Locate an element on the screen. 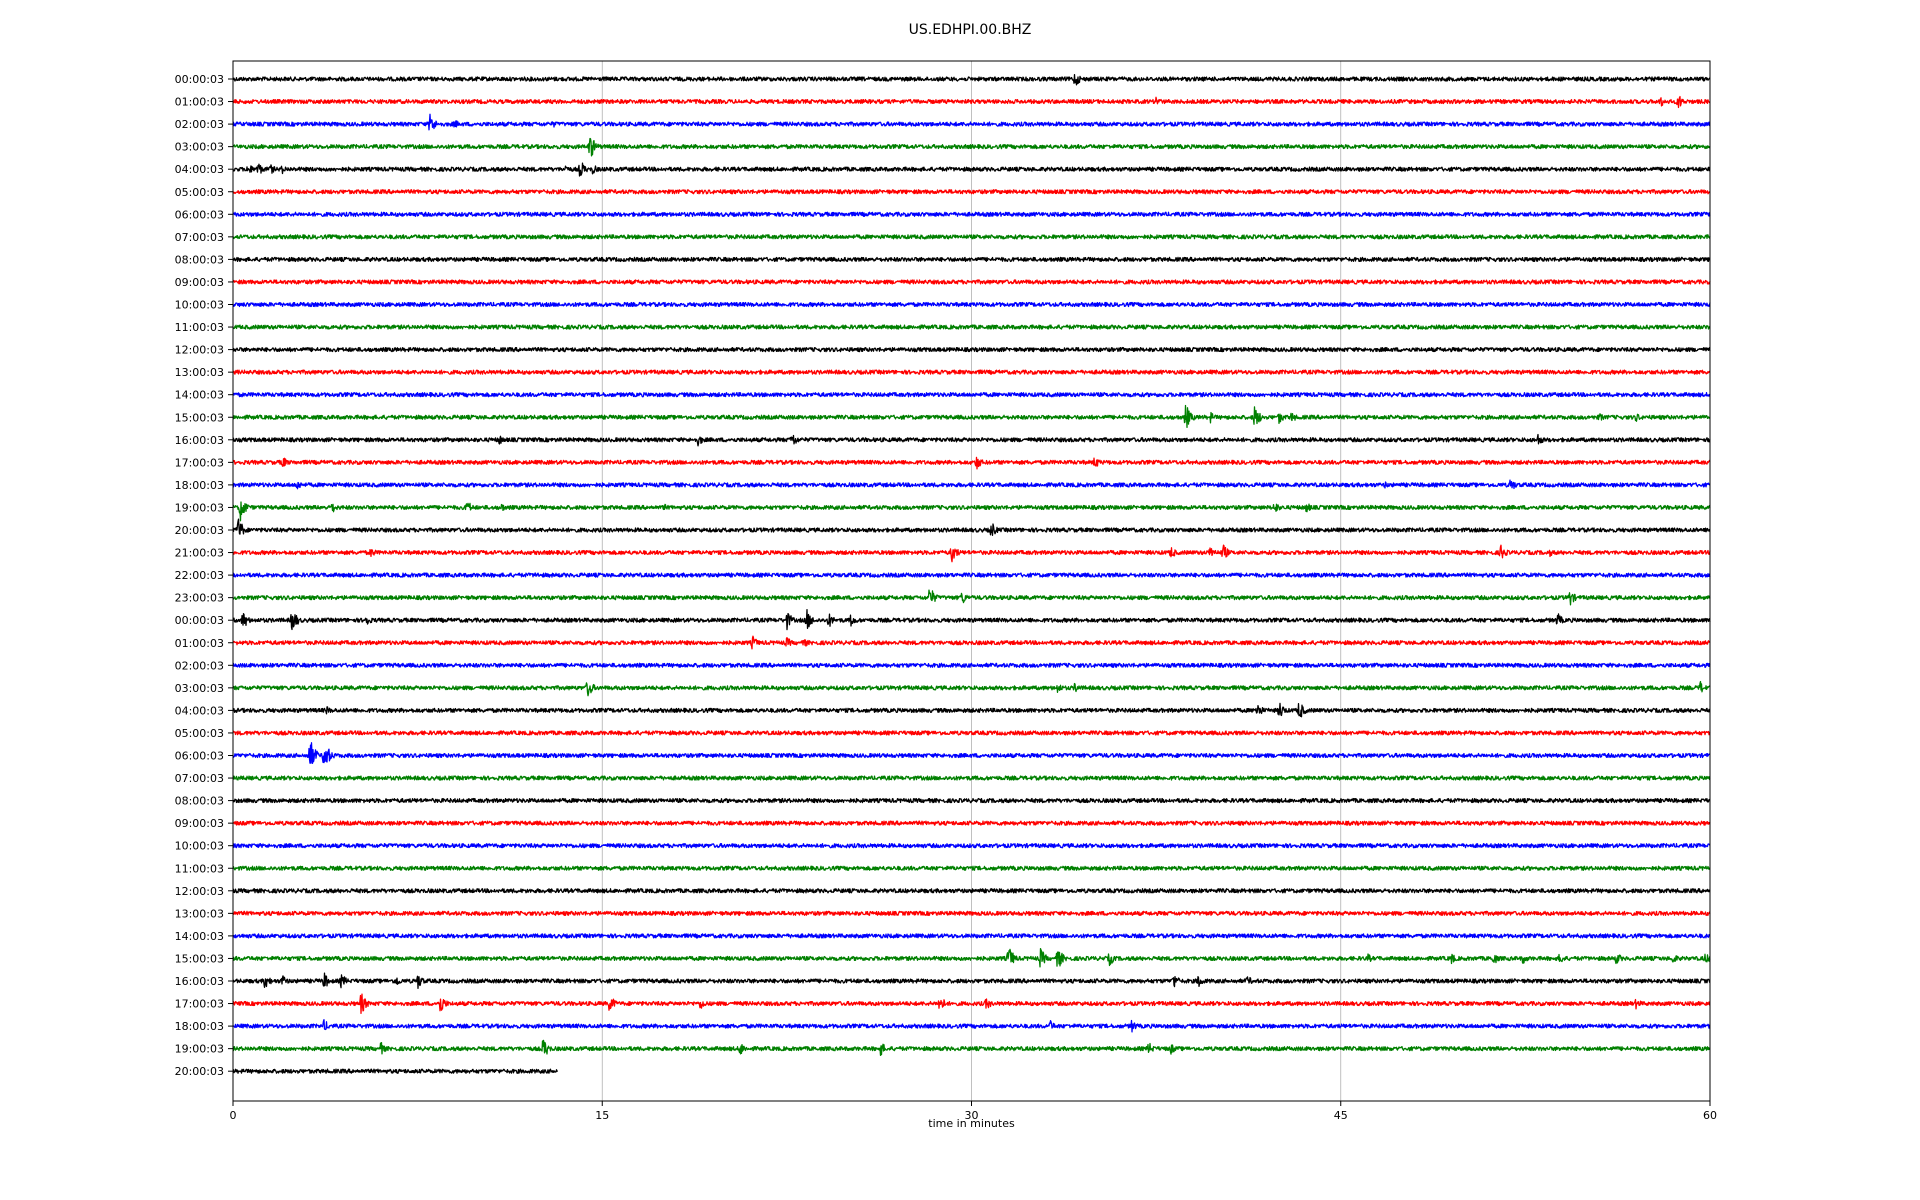 The image size is (1920, 1200). y-tick-label: 21:00:03 is located at coordinates (199, 553).